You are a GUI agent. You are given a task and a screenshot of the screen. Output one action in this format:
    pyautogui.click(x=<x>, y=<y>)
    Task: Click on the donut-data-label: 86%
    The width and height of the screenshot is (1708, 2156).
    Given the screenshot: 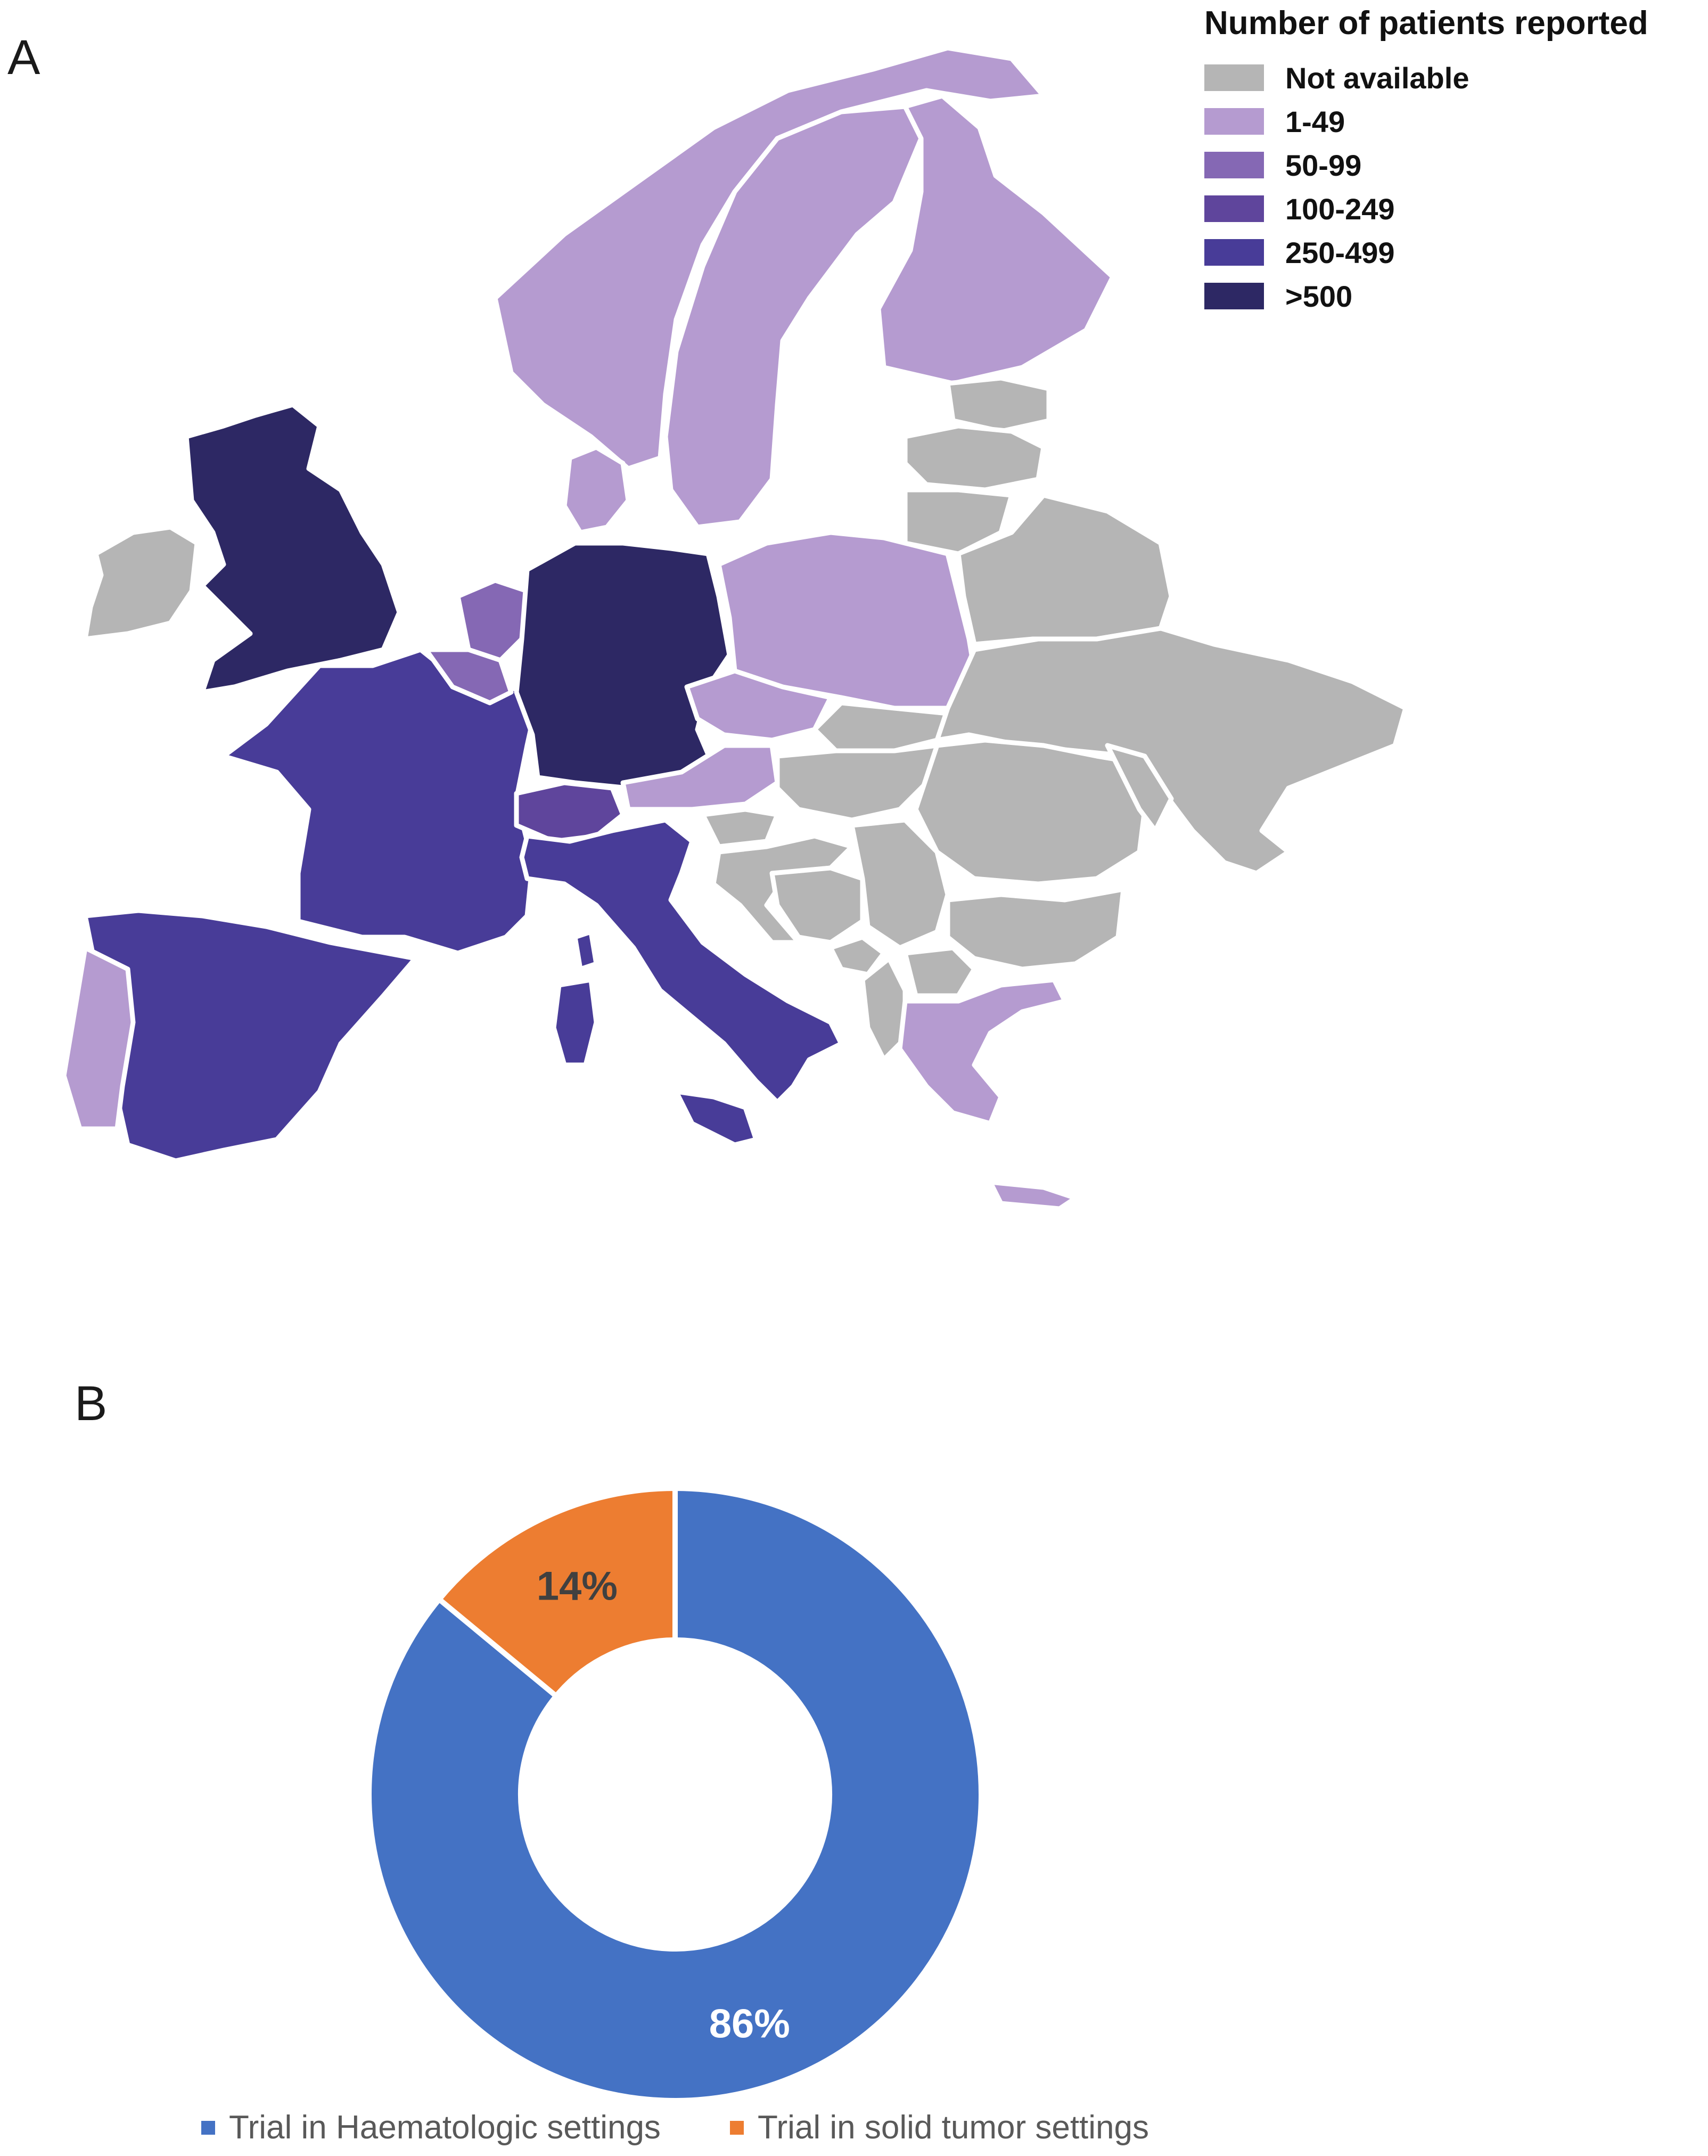 What is the action you would take?
    pyautogui.click(x=749, y=2023)
    